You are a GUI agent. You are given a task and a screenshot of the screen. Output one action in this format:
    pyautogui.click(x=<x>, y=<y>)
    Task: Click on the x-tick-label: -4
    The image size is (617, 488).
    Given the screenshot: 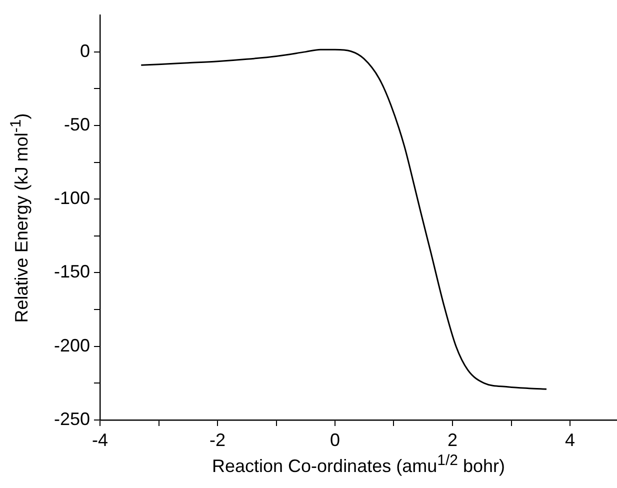 What is the action you would take?
    pyautogui.click(x=100, y=440)
    